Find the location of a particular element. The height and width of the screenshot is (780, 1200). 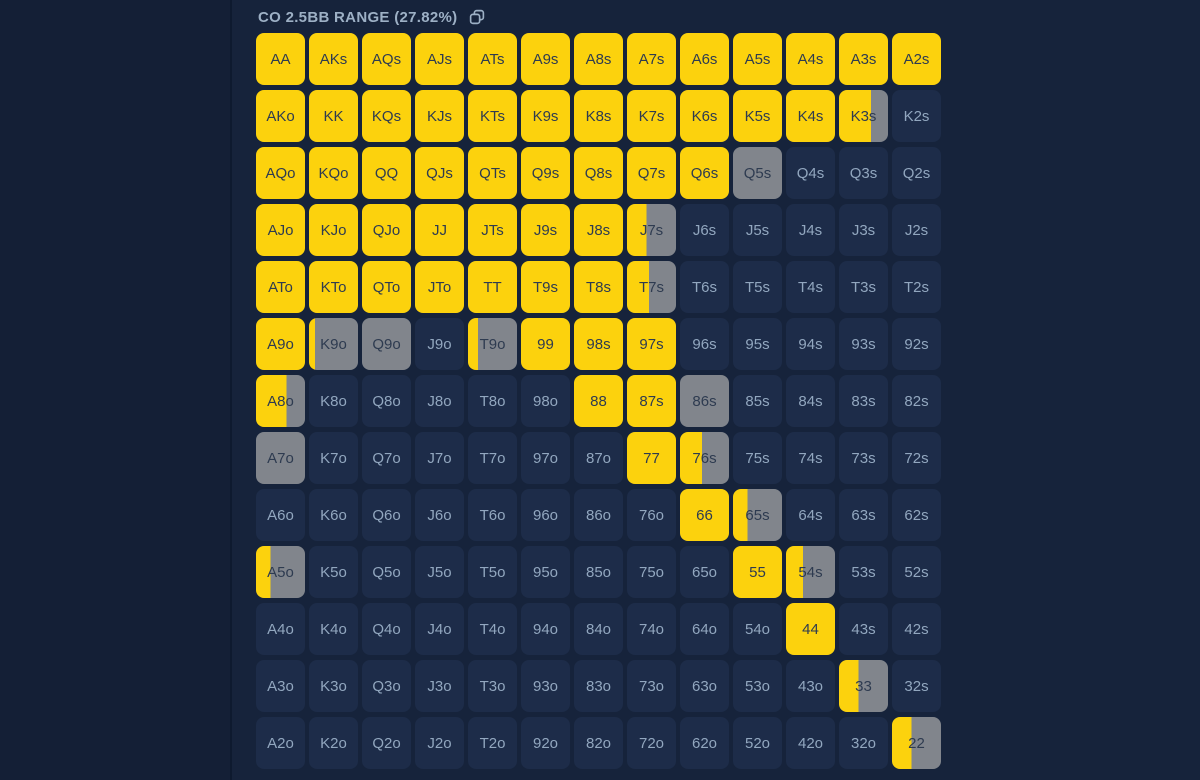

hand-cell-T3o: T3o is located at coordinates (492, 686).